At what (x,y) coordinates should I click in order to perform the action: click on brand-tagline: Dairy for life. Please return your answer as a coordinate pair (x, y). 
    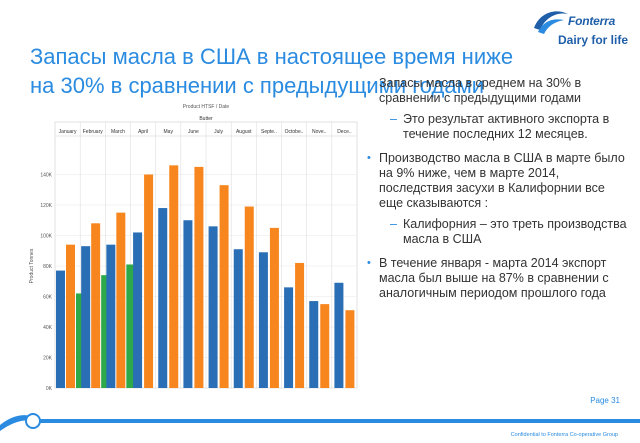
    Looking at the image, I should click on (593, 40).